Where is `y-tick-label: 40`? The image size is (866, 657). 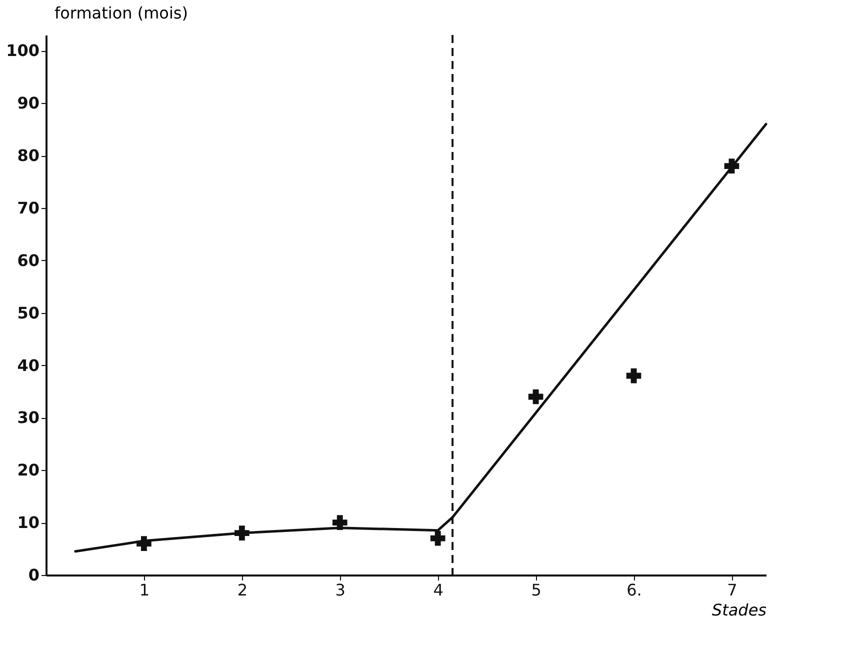 y-tick-label: 40 is located at coordinates (28, 365).